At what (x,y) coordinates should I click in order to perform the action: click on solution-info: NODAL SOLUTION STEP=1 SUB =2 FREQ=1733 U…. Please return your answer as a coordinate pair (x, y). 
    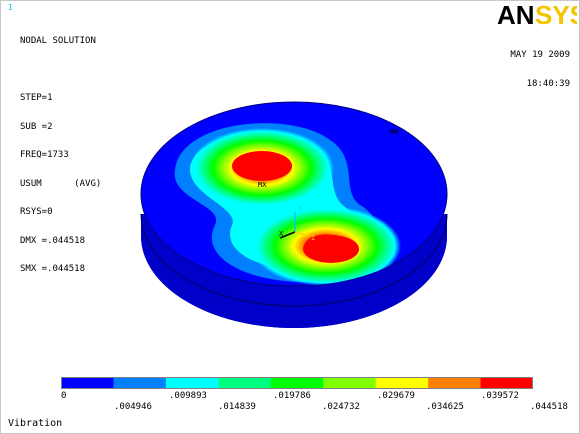
    Looking at the image, I should click on (60, 156).